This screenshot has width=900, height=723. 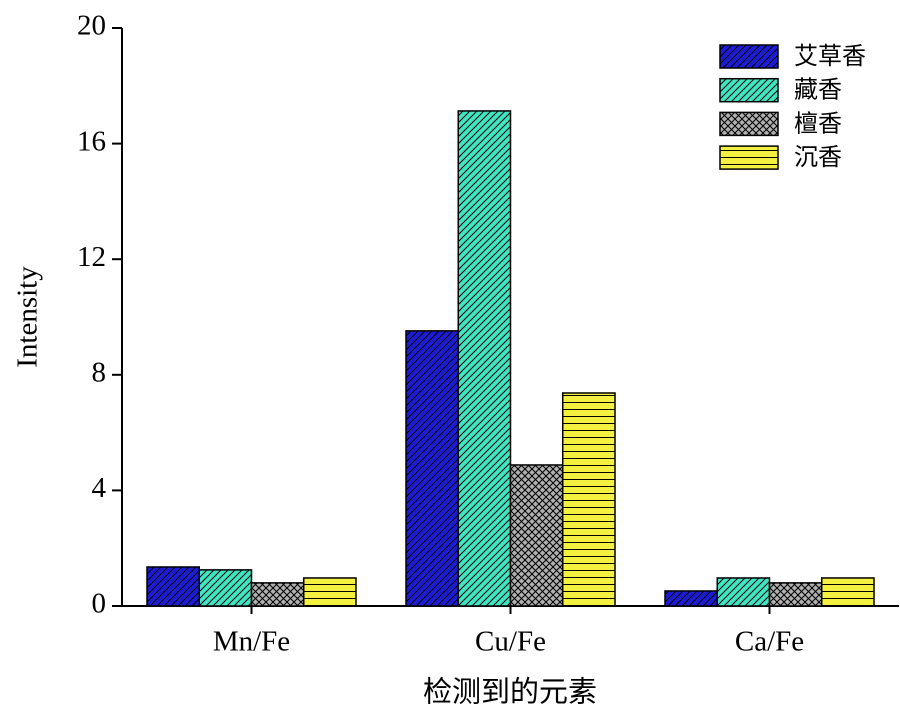 I want to click on x-tick-label: Mn/Fe, so click(x=251, y=642).